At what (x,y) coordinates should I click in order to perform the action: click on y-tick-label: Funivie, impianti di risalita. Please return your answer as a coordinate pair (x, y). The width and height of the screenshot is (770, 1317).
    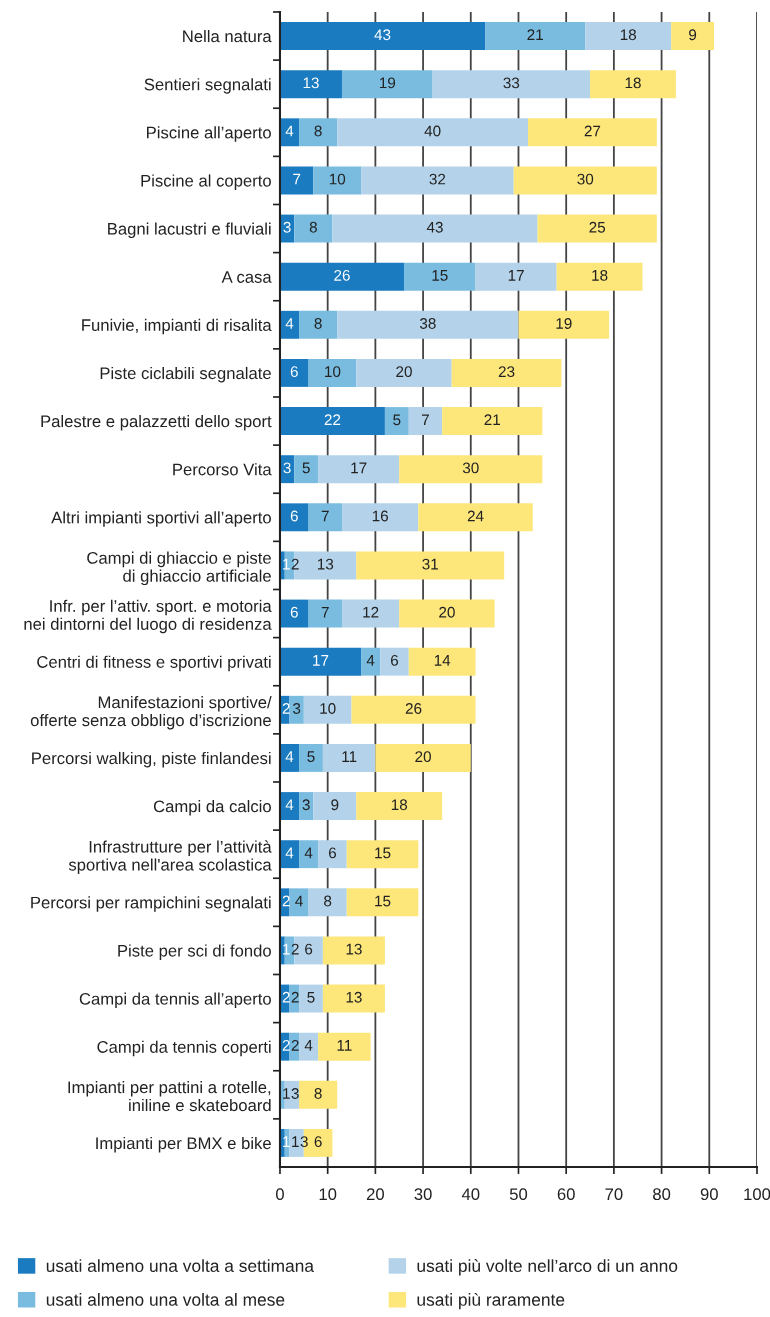
    Looking at the image, I should click on (177, 326).